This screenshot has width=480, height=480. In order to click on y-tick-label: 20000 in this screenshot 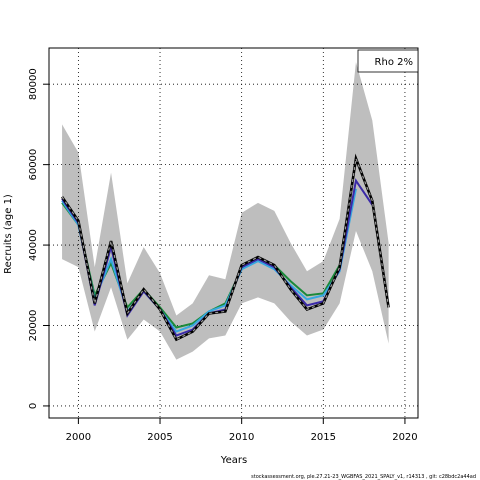, I will do `click(33, 326)`.